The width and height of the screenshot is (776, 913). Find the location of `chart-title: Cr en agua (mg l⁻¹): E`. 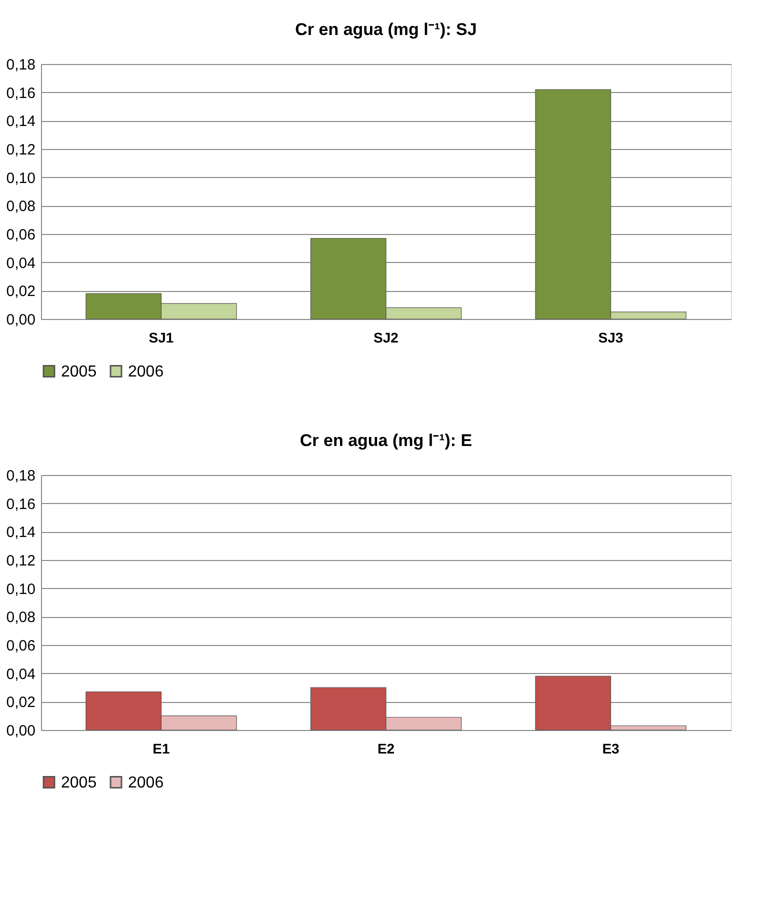

chart-title: Cr en agua (mg l⁻¹): E is located at coordinates (386, 440).